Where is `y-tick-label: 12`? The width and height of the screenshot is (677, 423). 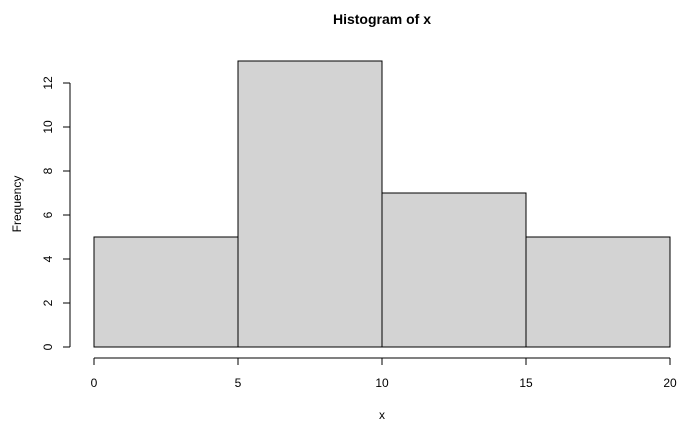 y-tick-label: 12 is located at coordinates (48, 83).